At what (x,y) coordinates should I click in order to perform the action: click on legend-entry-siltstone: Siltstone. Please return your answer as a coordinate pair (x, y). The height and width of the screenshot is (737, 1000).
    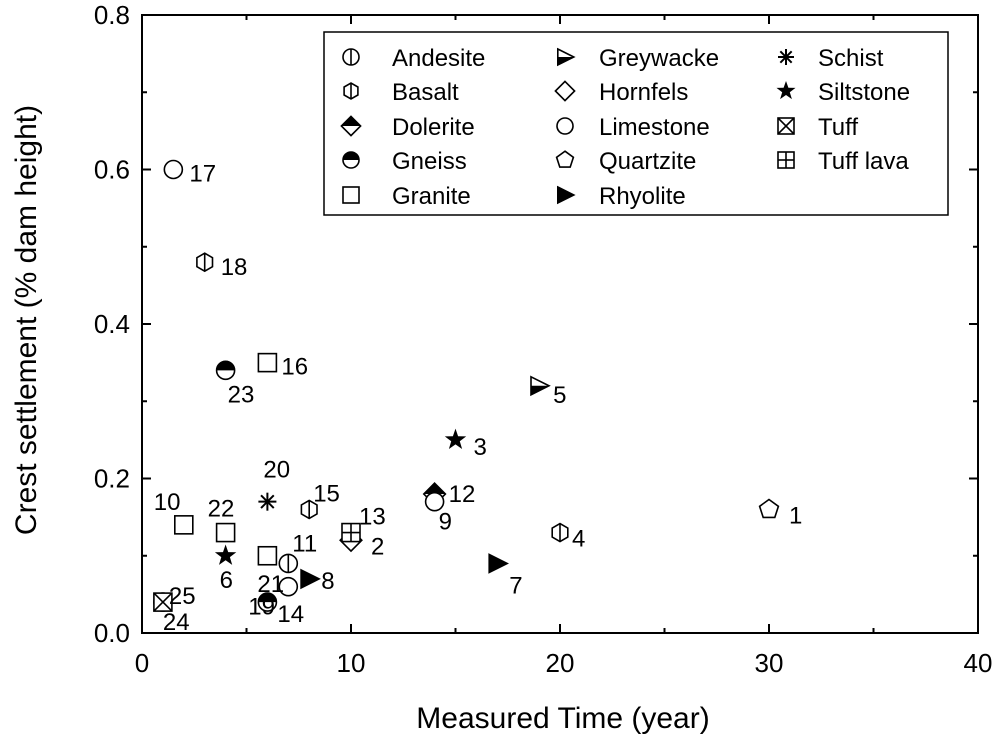
    Looking at the image, I should click on (843, 92).